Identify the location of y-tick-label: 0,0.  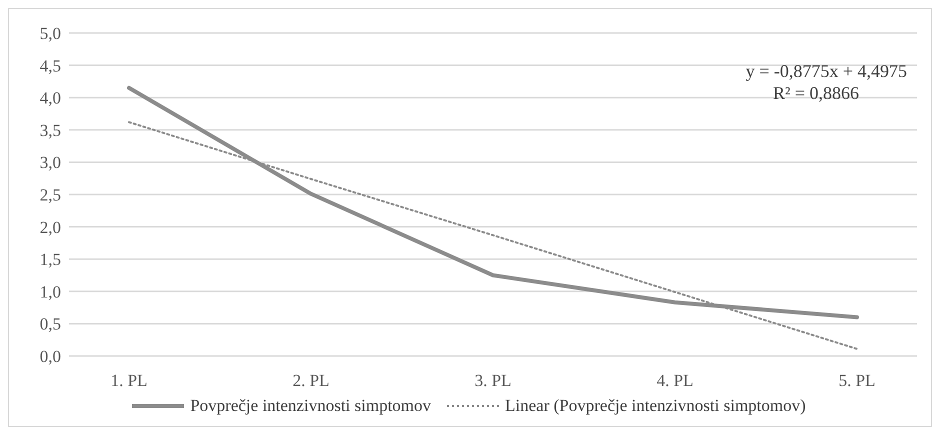
(50, 356).